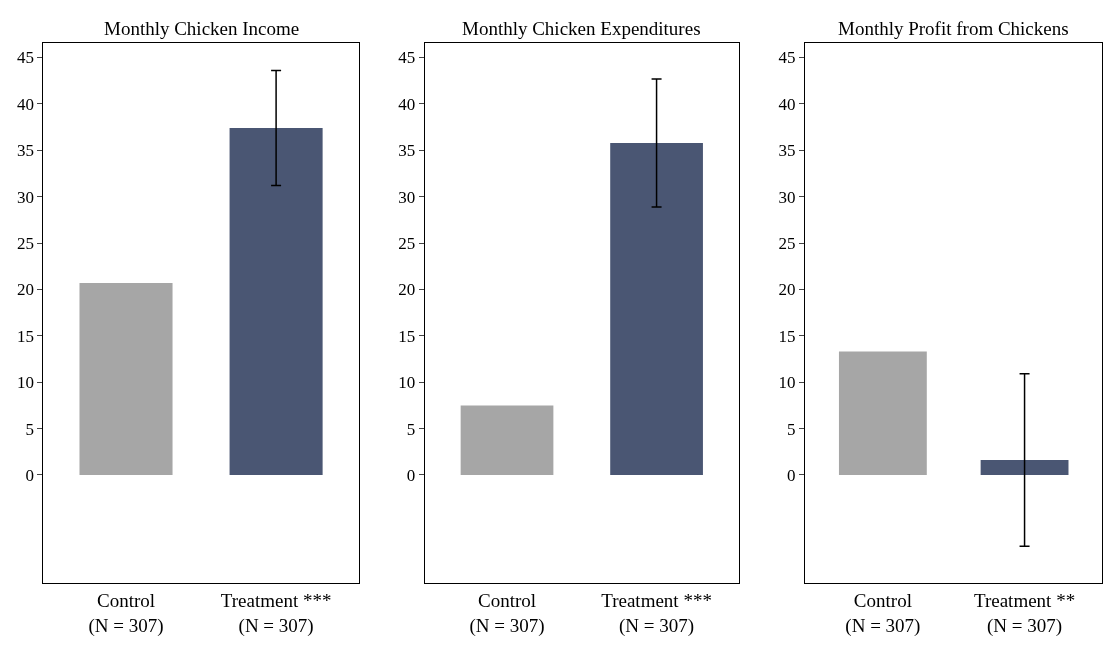 The image size is (1114, 645). Describe the element at coordinates (953, 28) in the screenshot. I see `chart-title: Monthly Profit from Chickens` at that location.